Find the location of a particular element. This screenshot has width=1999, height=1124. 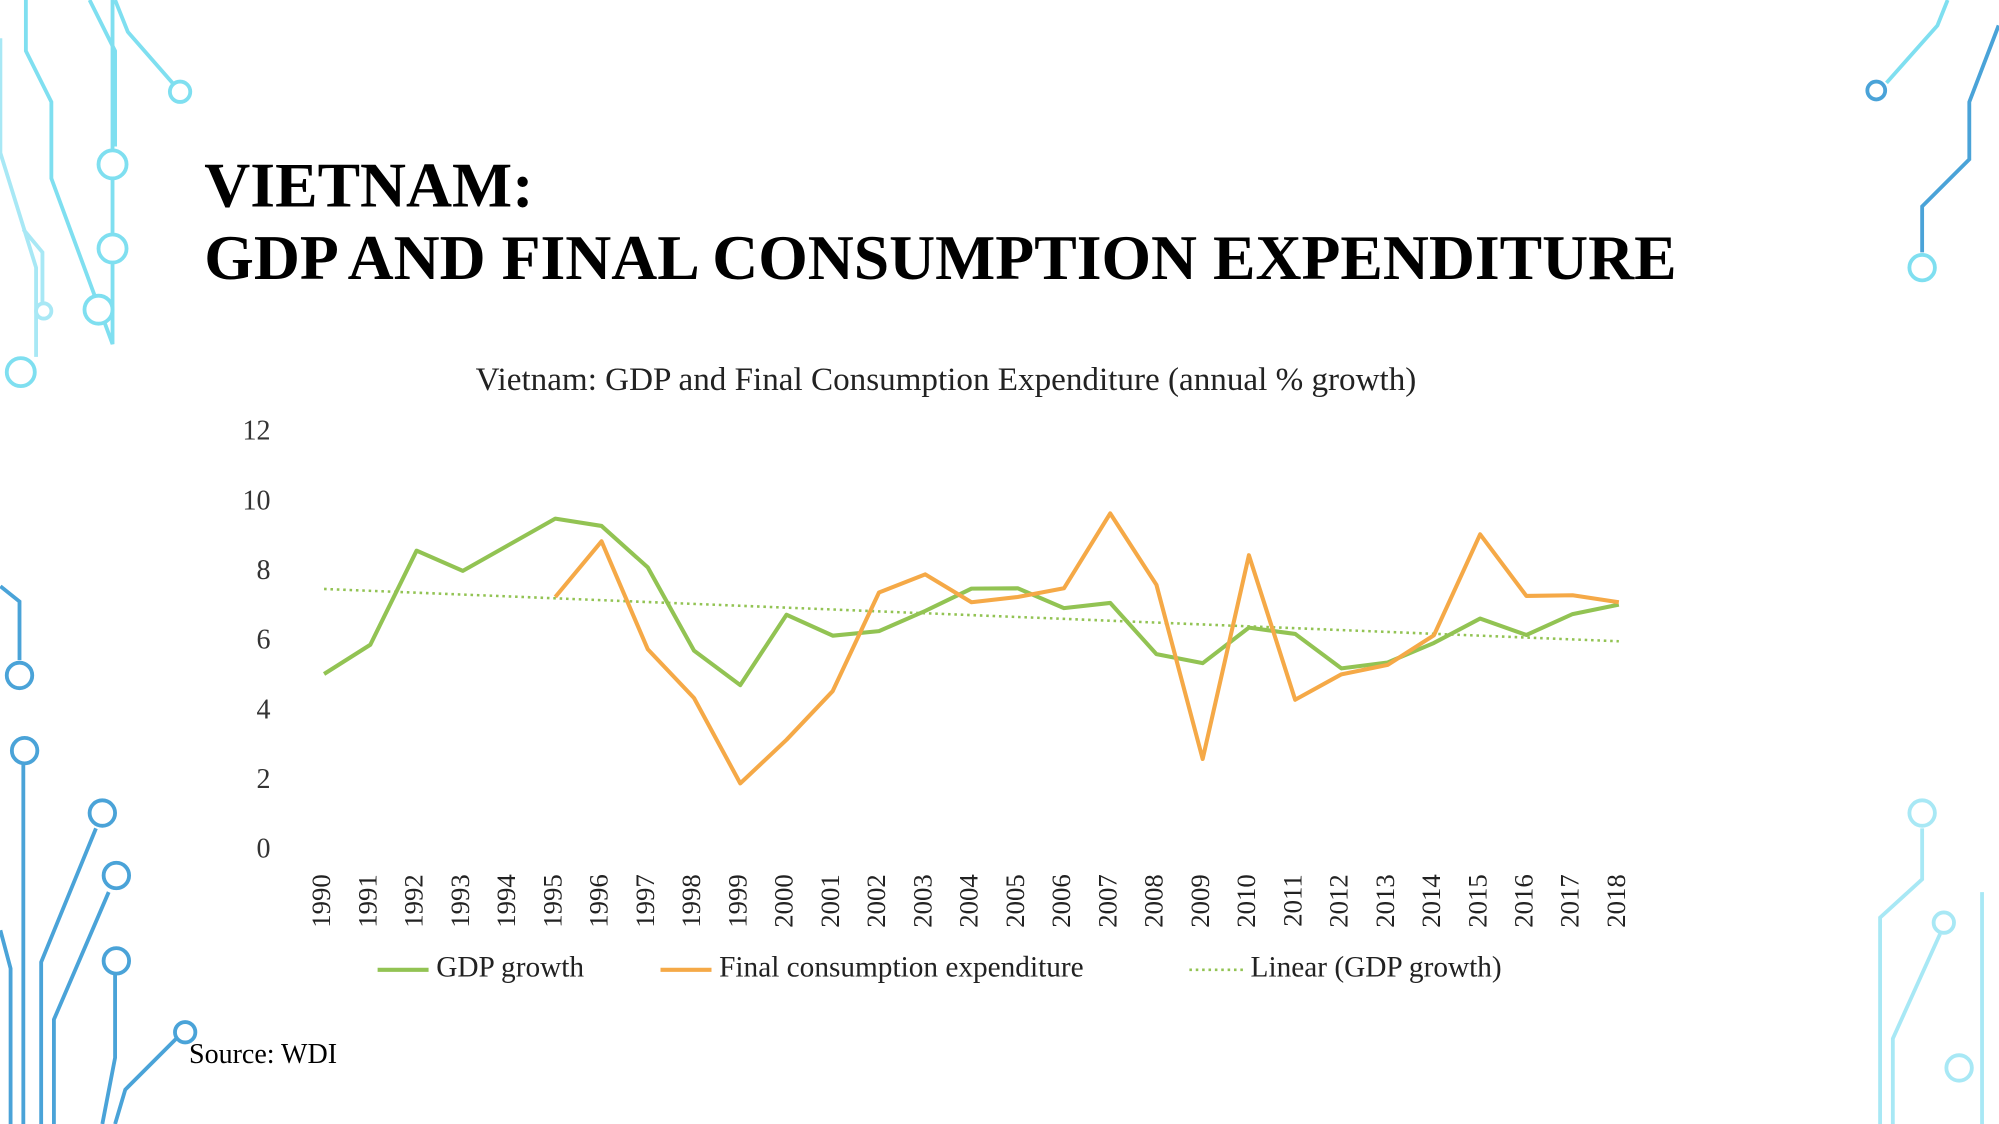

source-note: Source: WDI is located at coordinates (263, 1054).